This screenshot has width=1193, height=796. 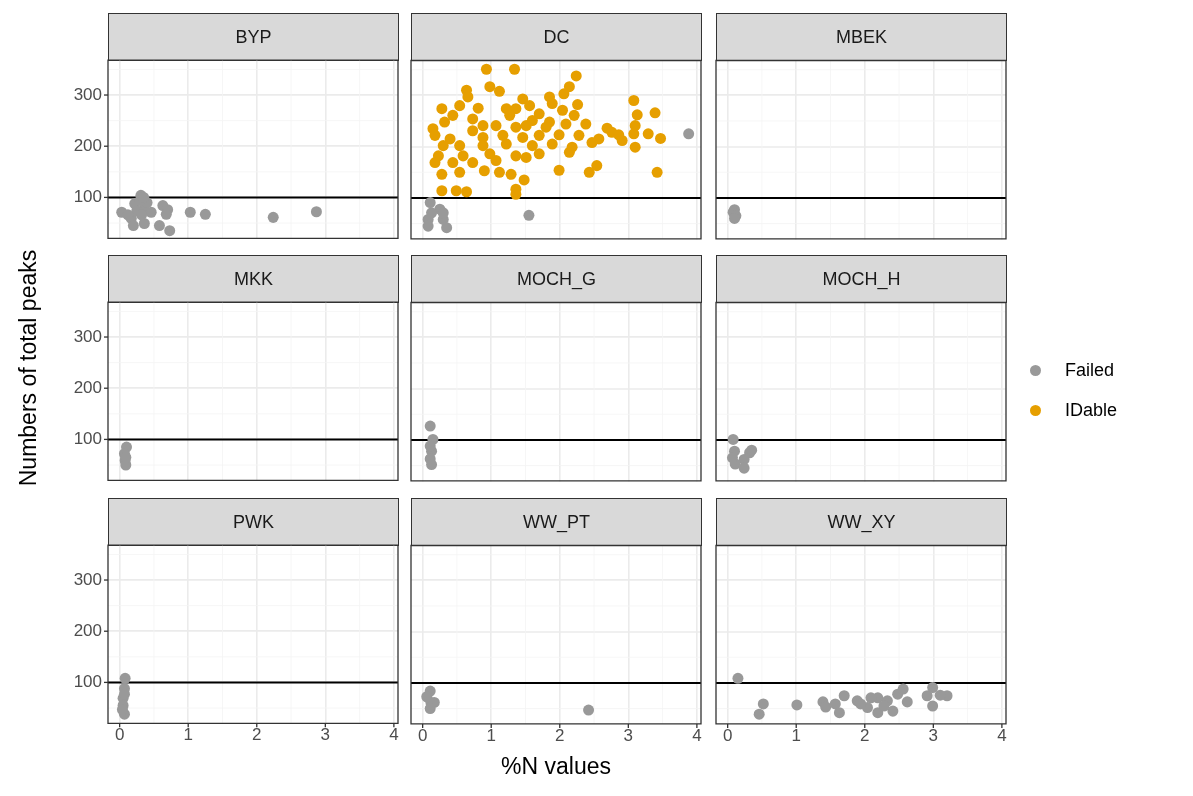 I want to click on legend-label: Failed, so click(x=1090, y=370).